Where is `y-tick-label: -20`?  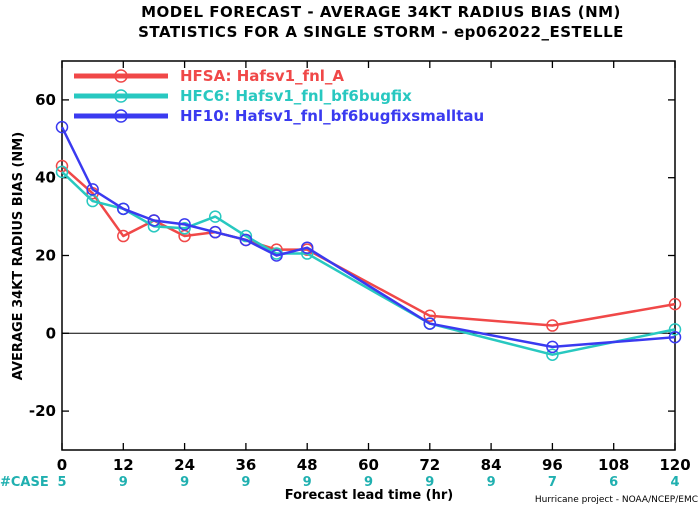 y-tick-label: -20 is located at coordinates (42, 411).